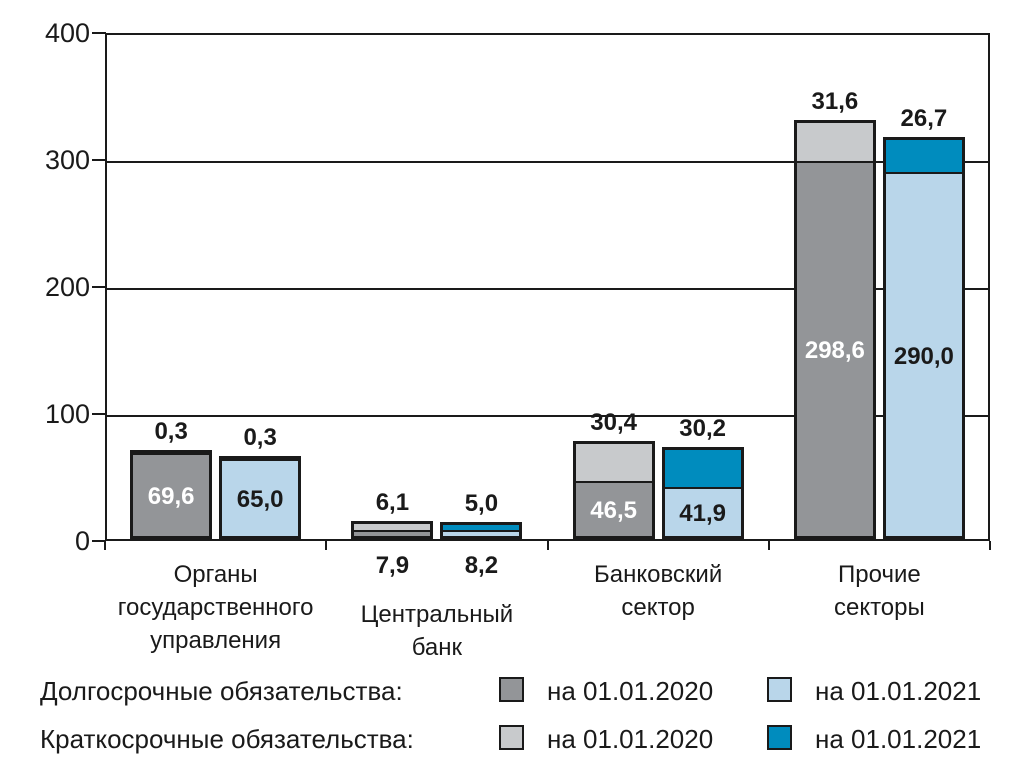 The height and width of the screenshot is (784, 1022). What do you see at coordinates (227, 739) in the screenshot?
I see `legend-label-short-term: Краткосрочные обязательства:` at bounding box center [227, 739].